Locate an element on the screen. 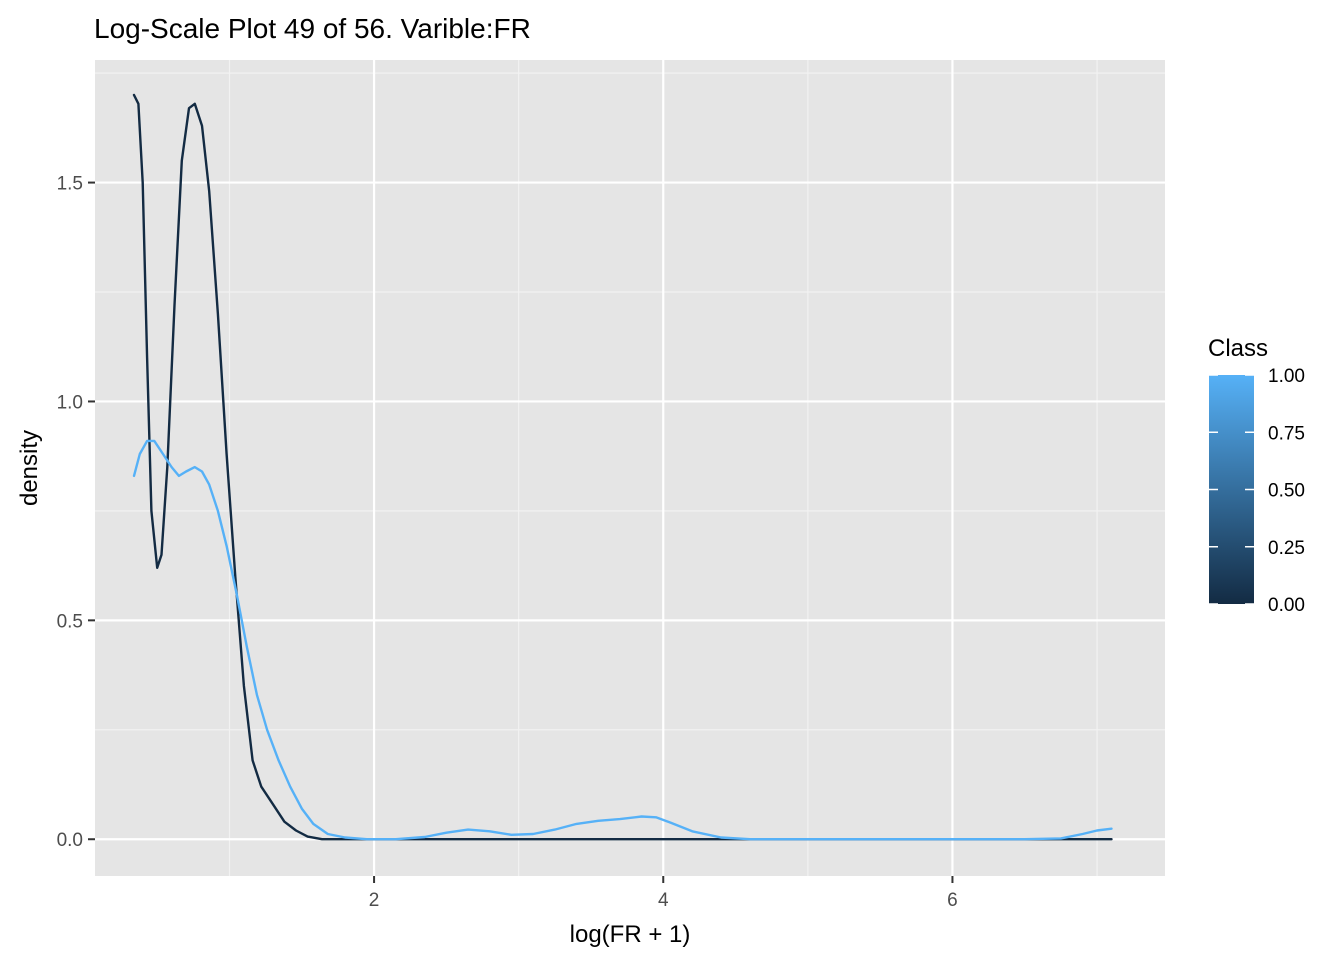 Image resolution: width=1344 pixels, height=965 pixels. y-tick-label: 1.0 is located at coordinates (70, 402).